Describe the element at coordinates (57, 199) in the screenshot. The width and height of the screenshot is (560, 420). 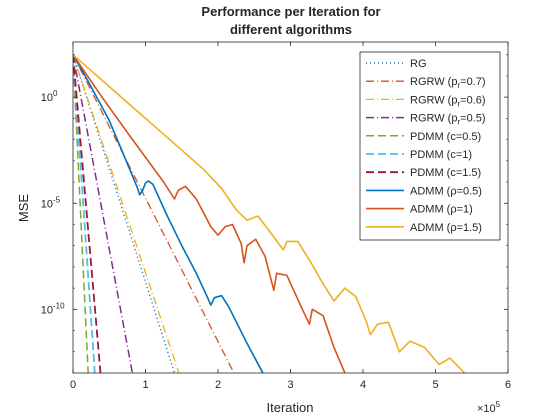
I see `y-tick-exponent-1: -5` at that location.